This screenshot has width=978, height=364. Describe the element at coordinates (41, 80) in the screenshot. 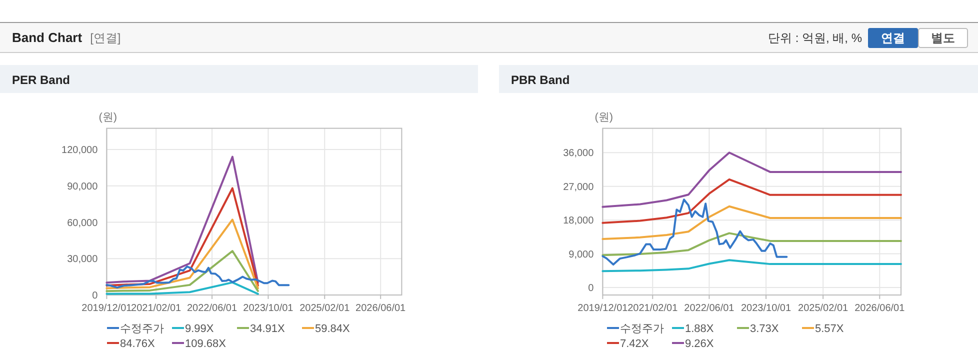

I see `chart-title: PER Band` at that location.